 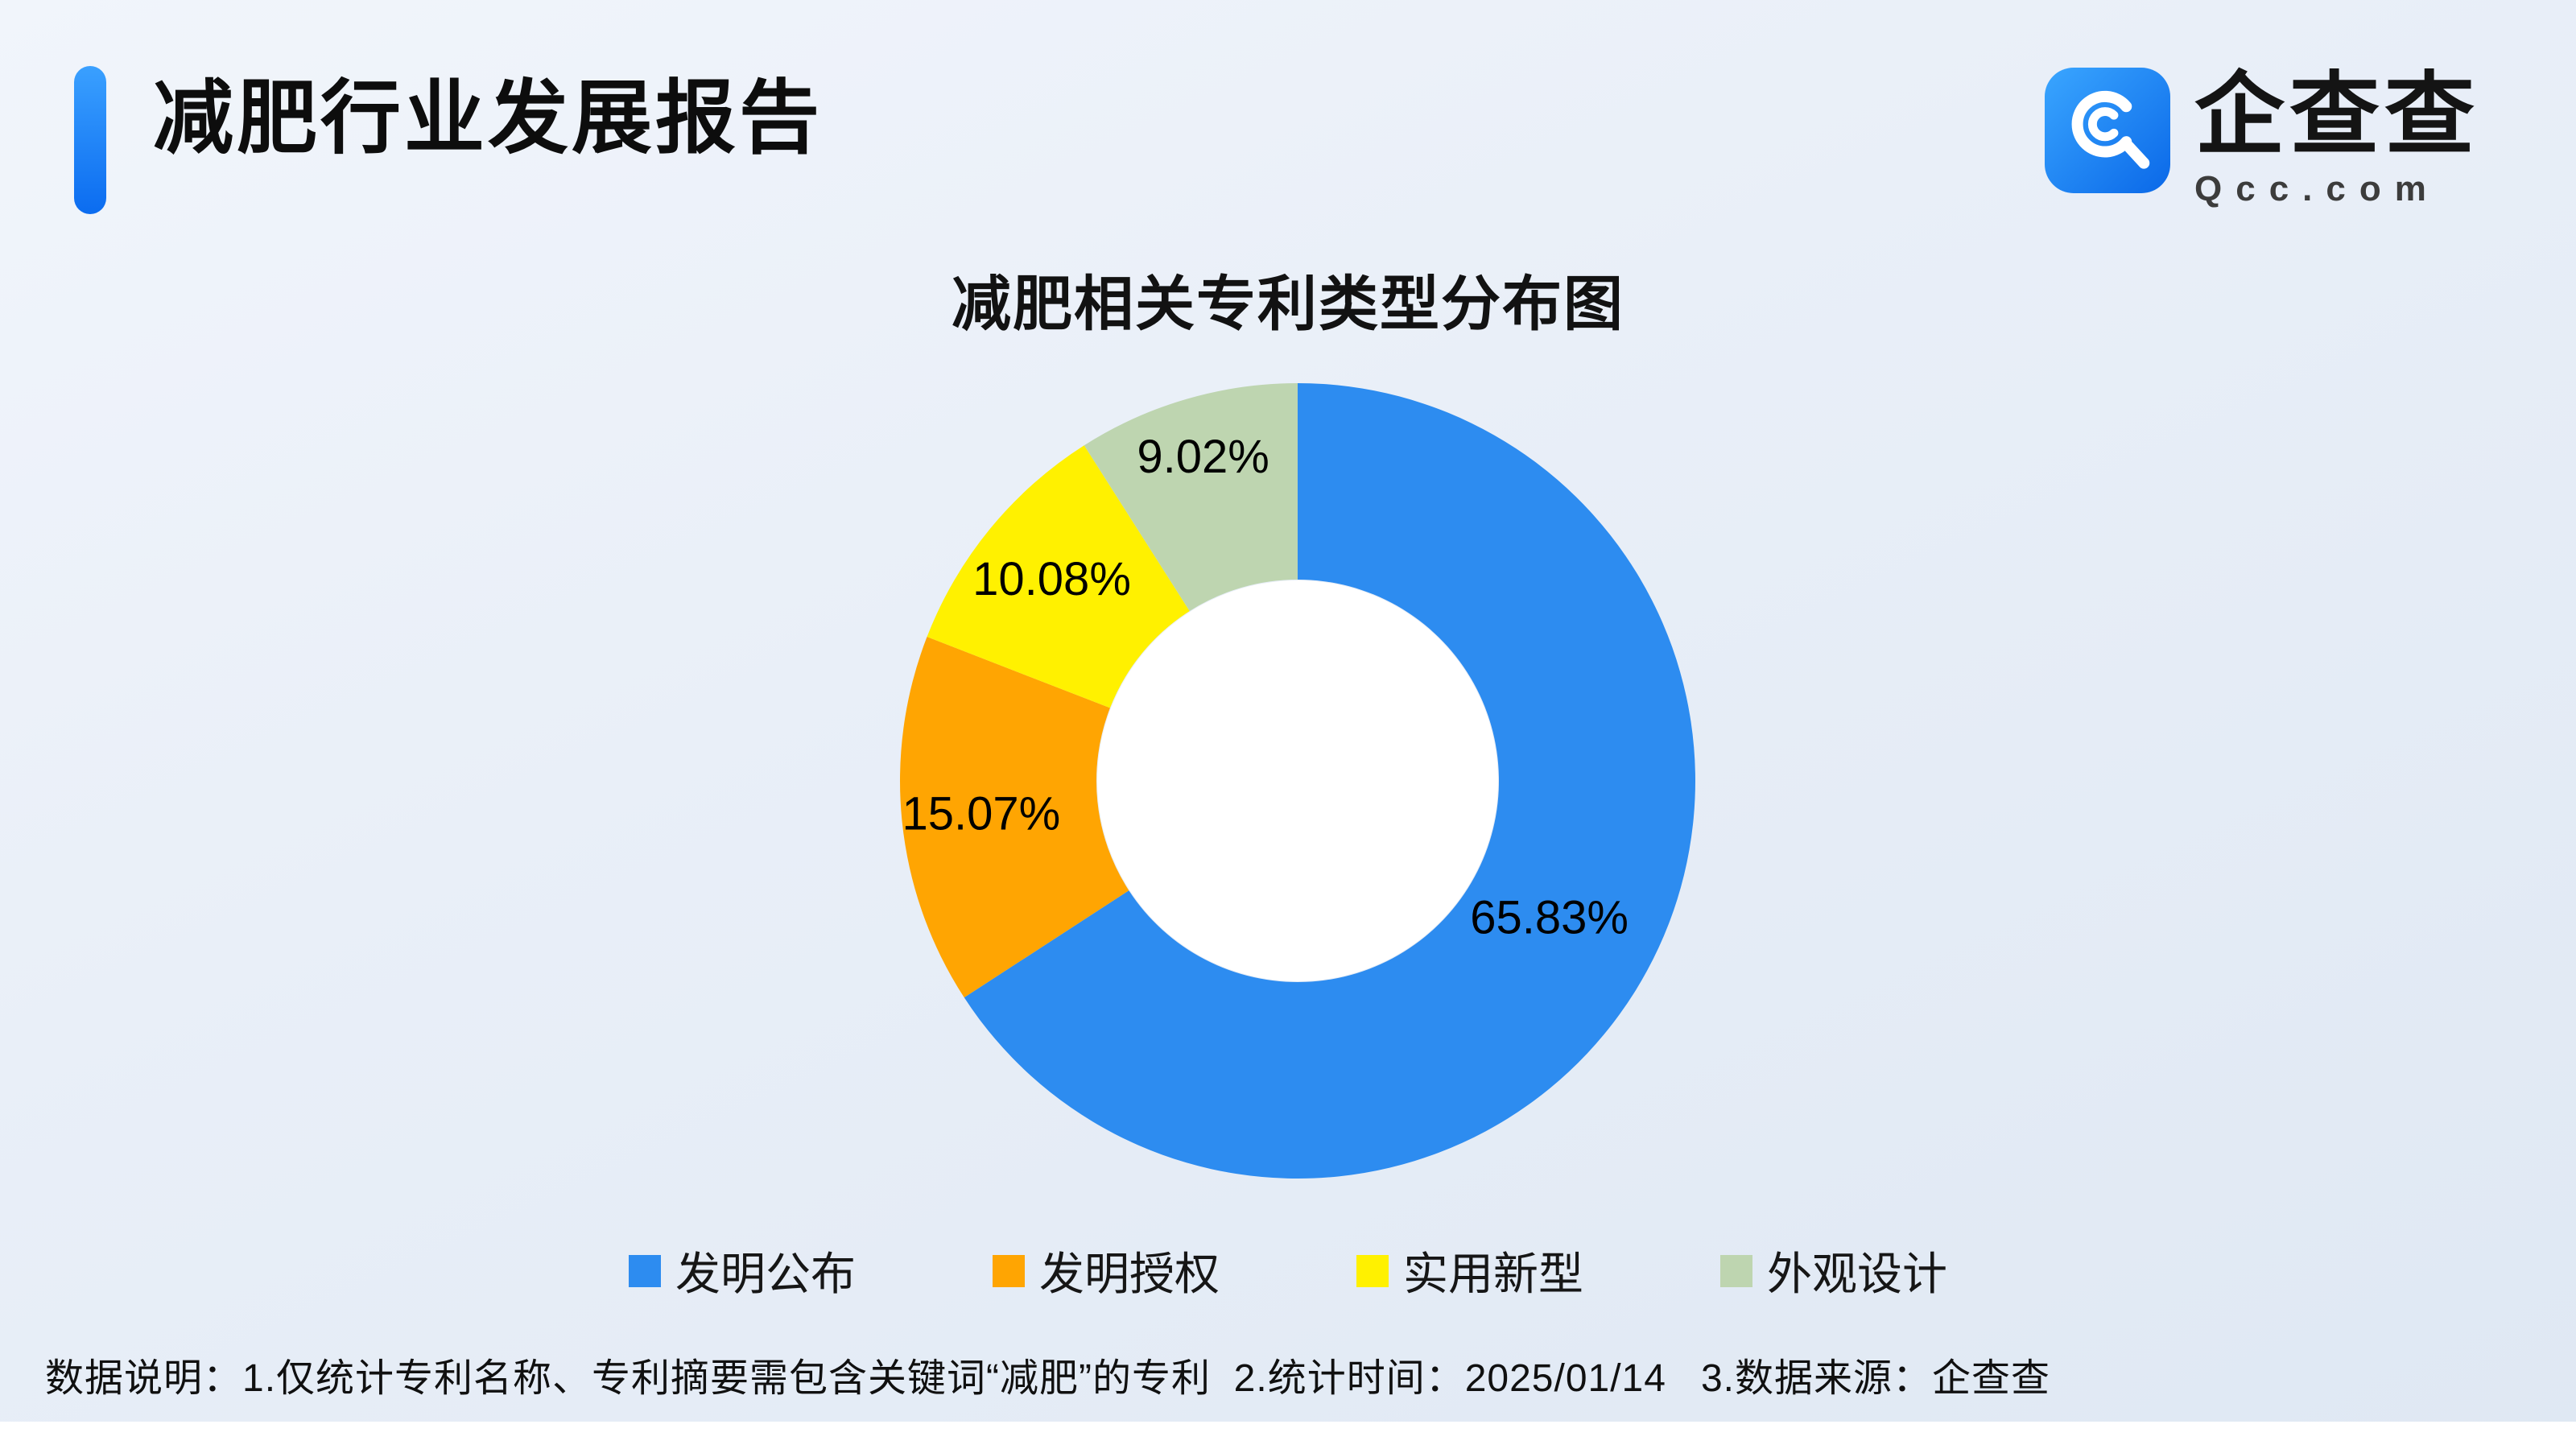 What do you see at coordinates (488, 118) in the screenshot?
I see `report-title: 减肥行业发展报告` at bounding box center [488, 118].